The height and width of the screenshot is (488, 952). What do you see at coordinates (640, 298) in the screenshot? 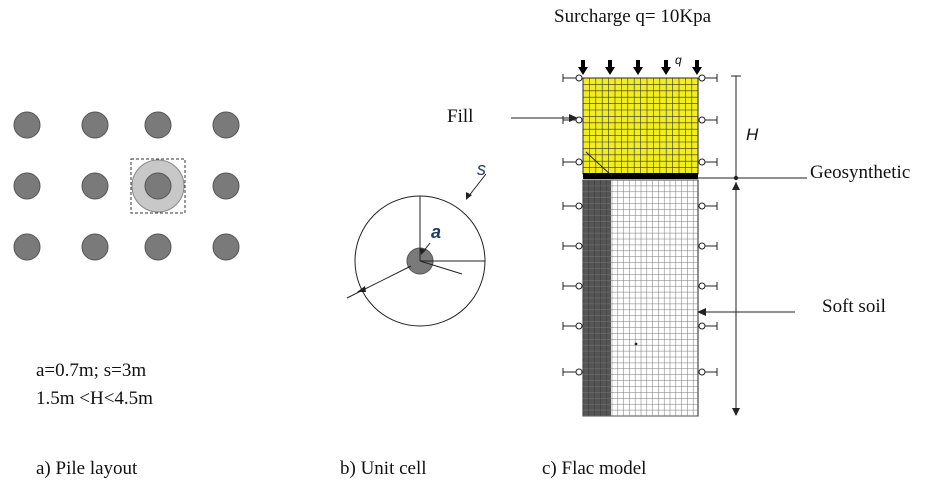
I see `soft-soil-grid` at bounding box center [640, 298].